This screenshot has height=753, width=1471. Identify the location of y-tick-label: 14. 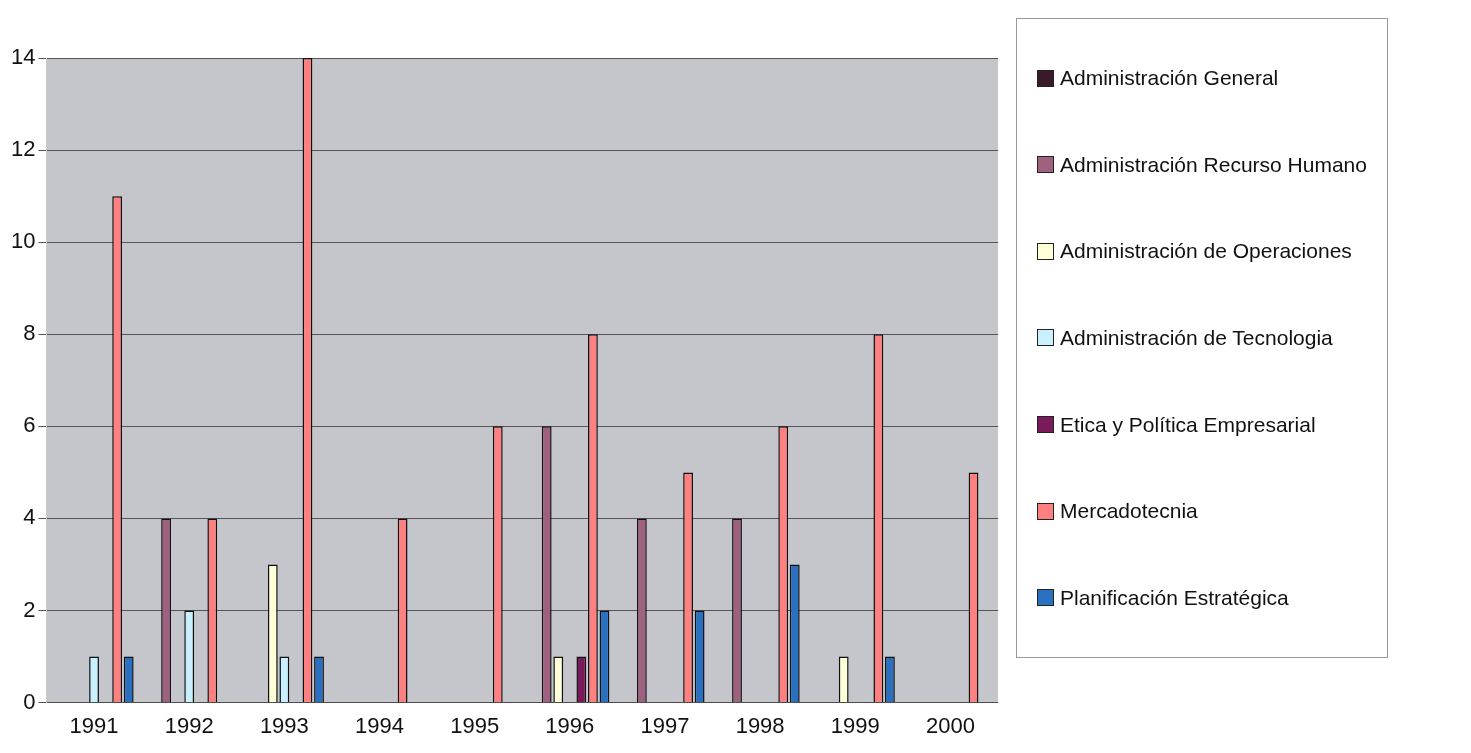
(23, 57).